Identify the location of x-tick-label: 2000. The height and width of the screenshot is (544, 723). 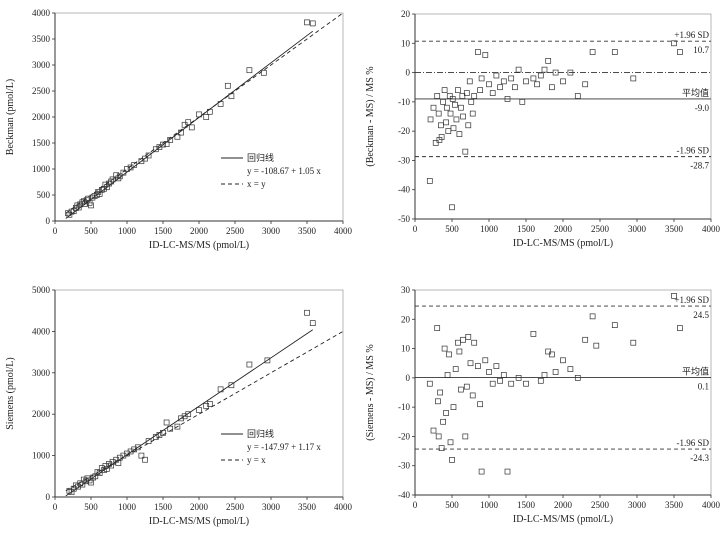
(563, 229).